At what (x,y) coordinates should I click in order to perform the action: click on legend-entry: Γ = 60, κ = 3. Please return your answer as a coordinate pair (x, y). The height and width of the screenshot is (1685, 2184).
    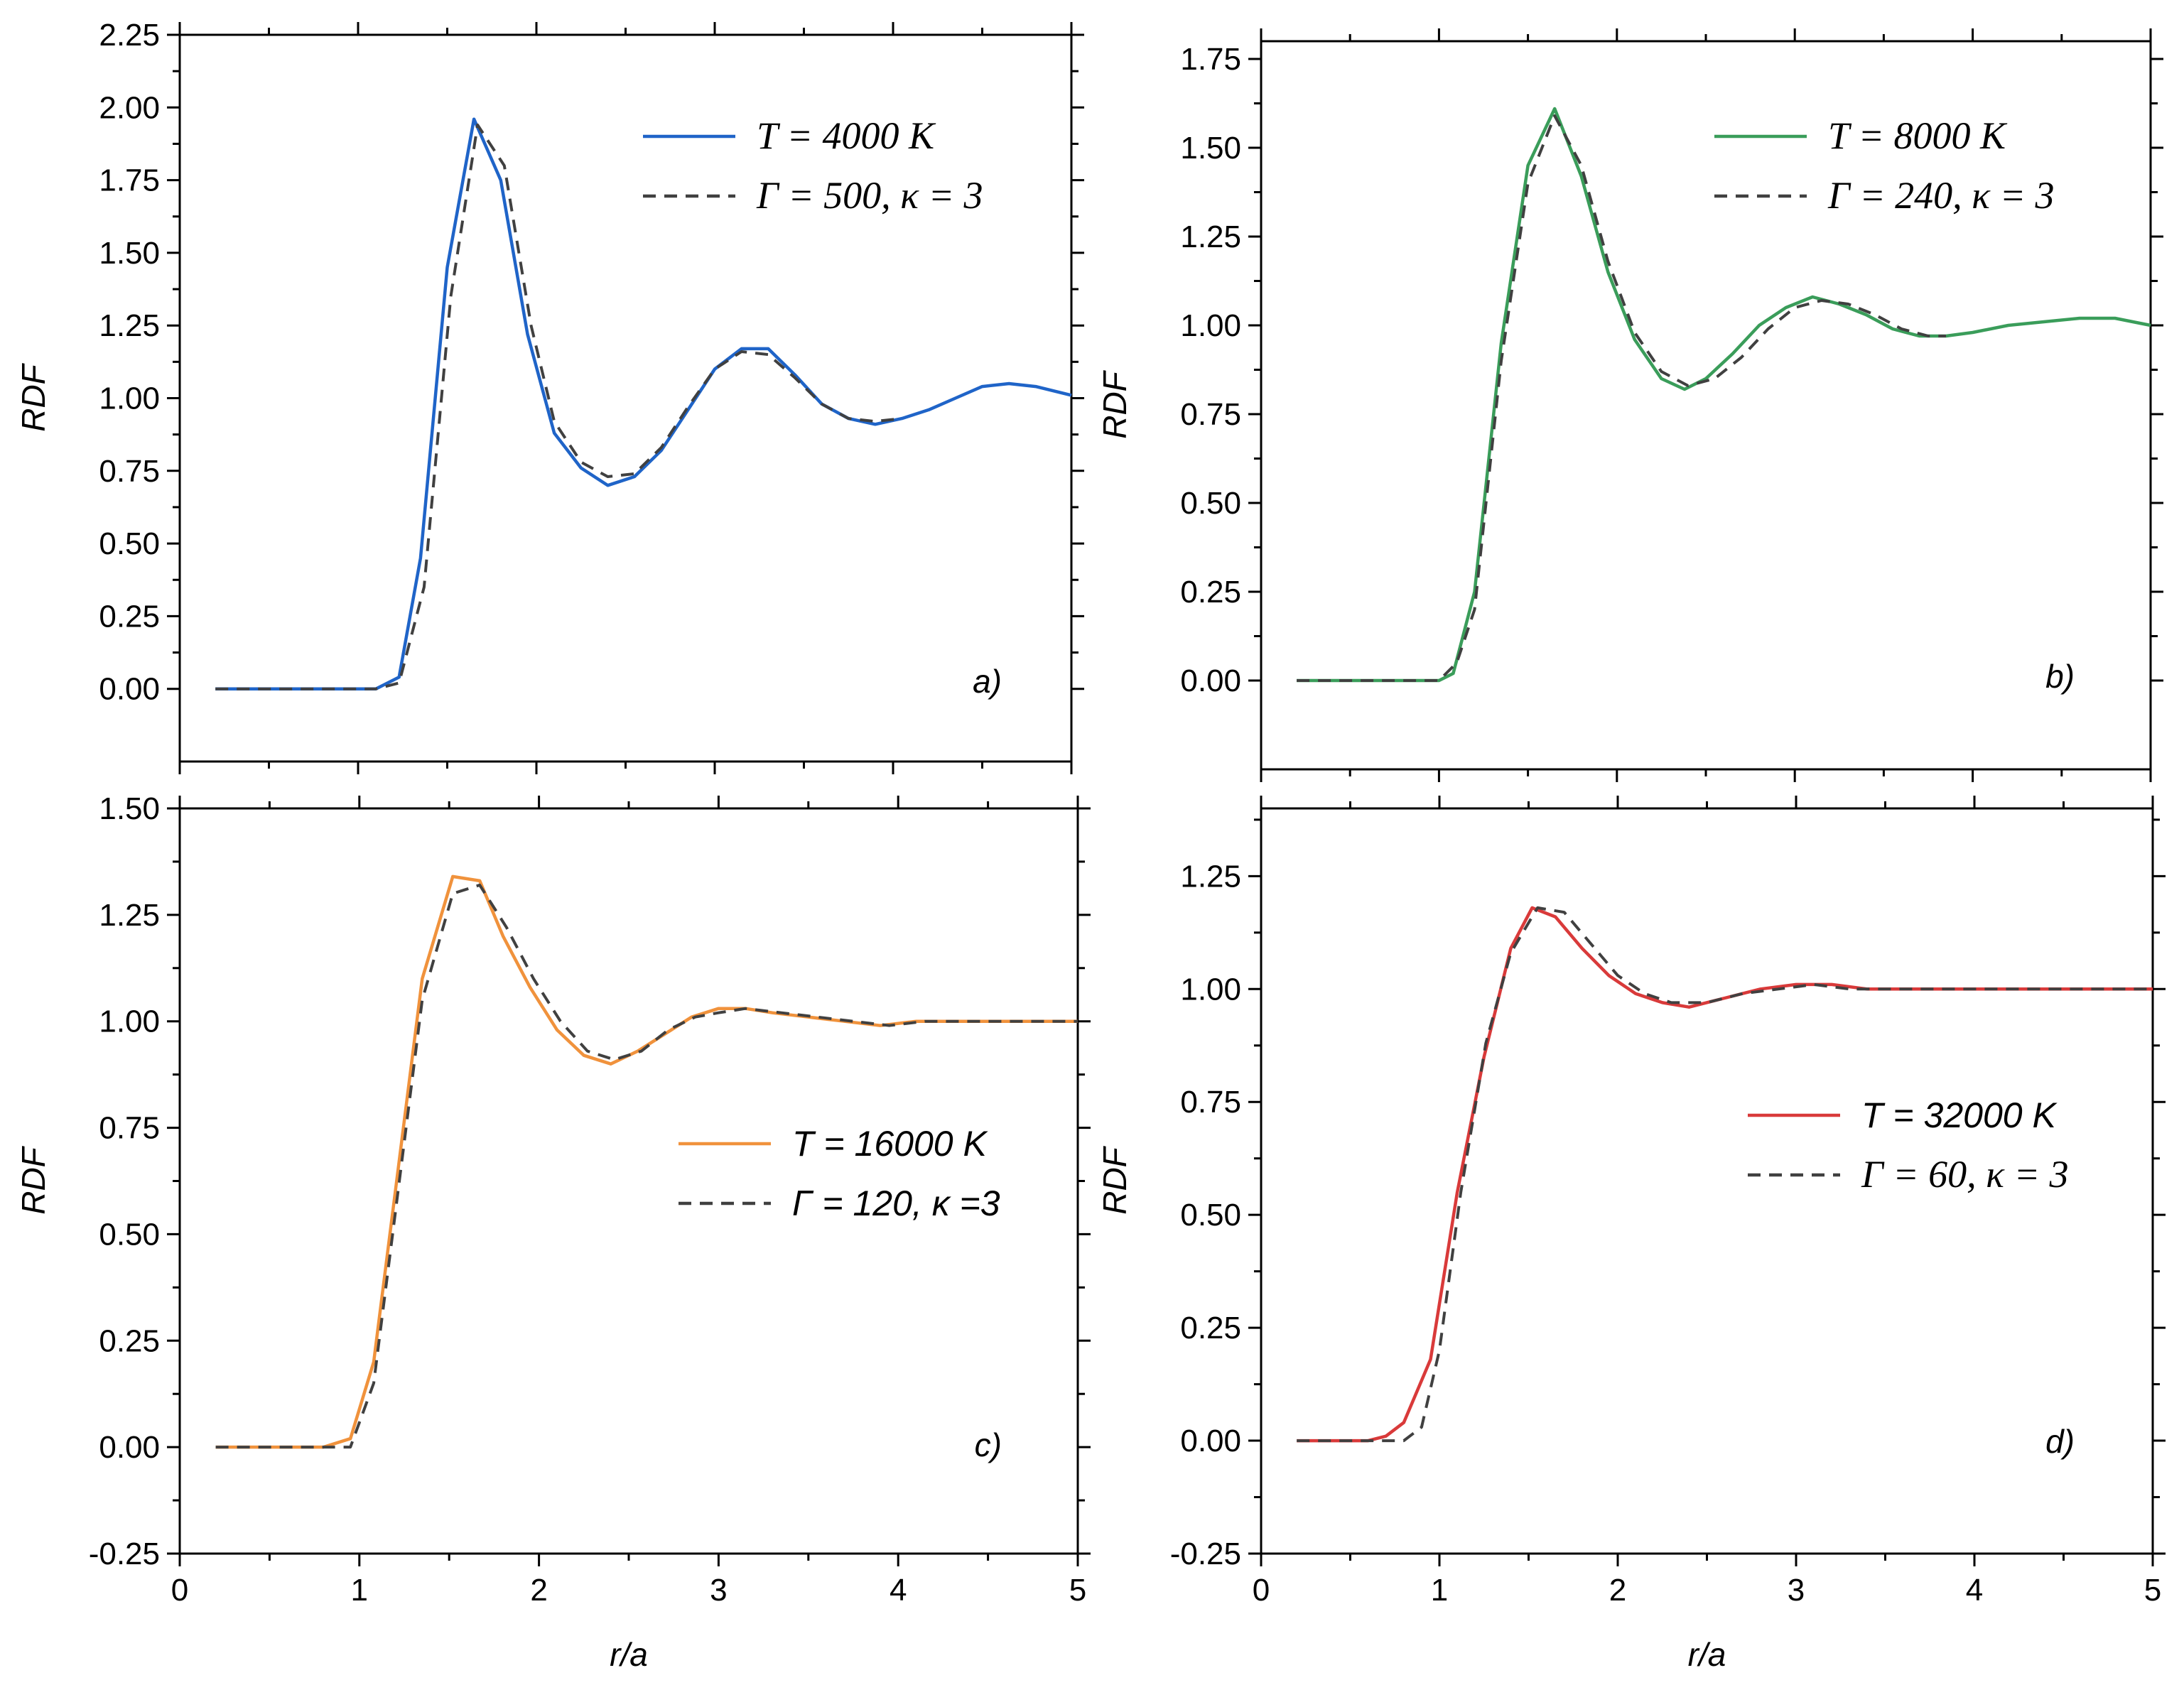
    Looking at the image, I should click on (1965, 1175).